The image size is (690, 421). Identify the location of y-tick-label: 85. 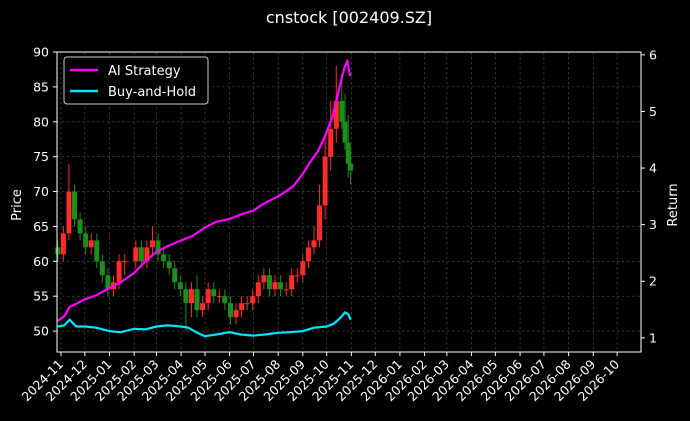
(41, 86).